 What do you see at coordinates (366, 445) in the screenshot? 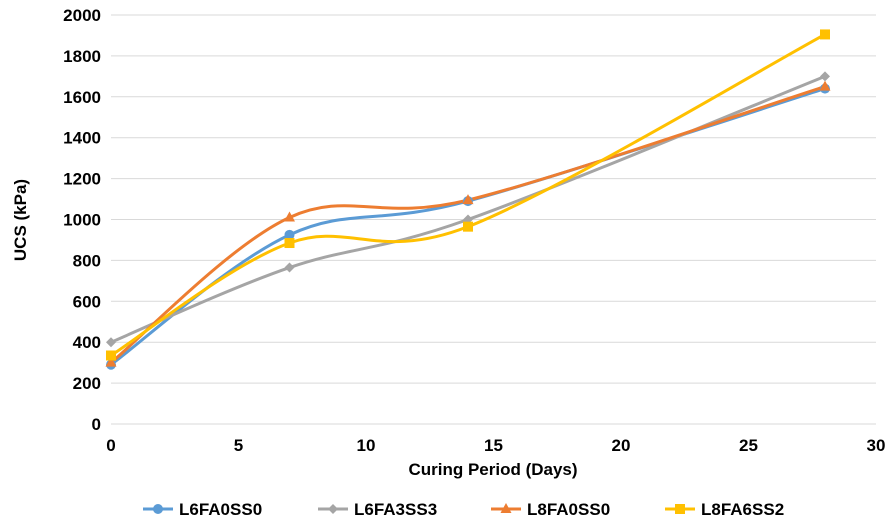
I see `x-tick-label: 10` at bounding box center [366, 445].